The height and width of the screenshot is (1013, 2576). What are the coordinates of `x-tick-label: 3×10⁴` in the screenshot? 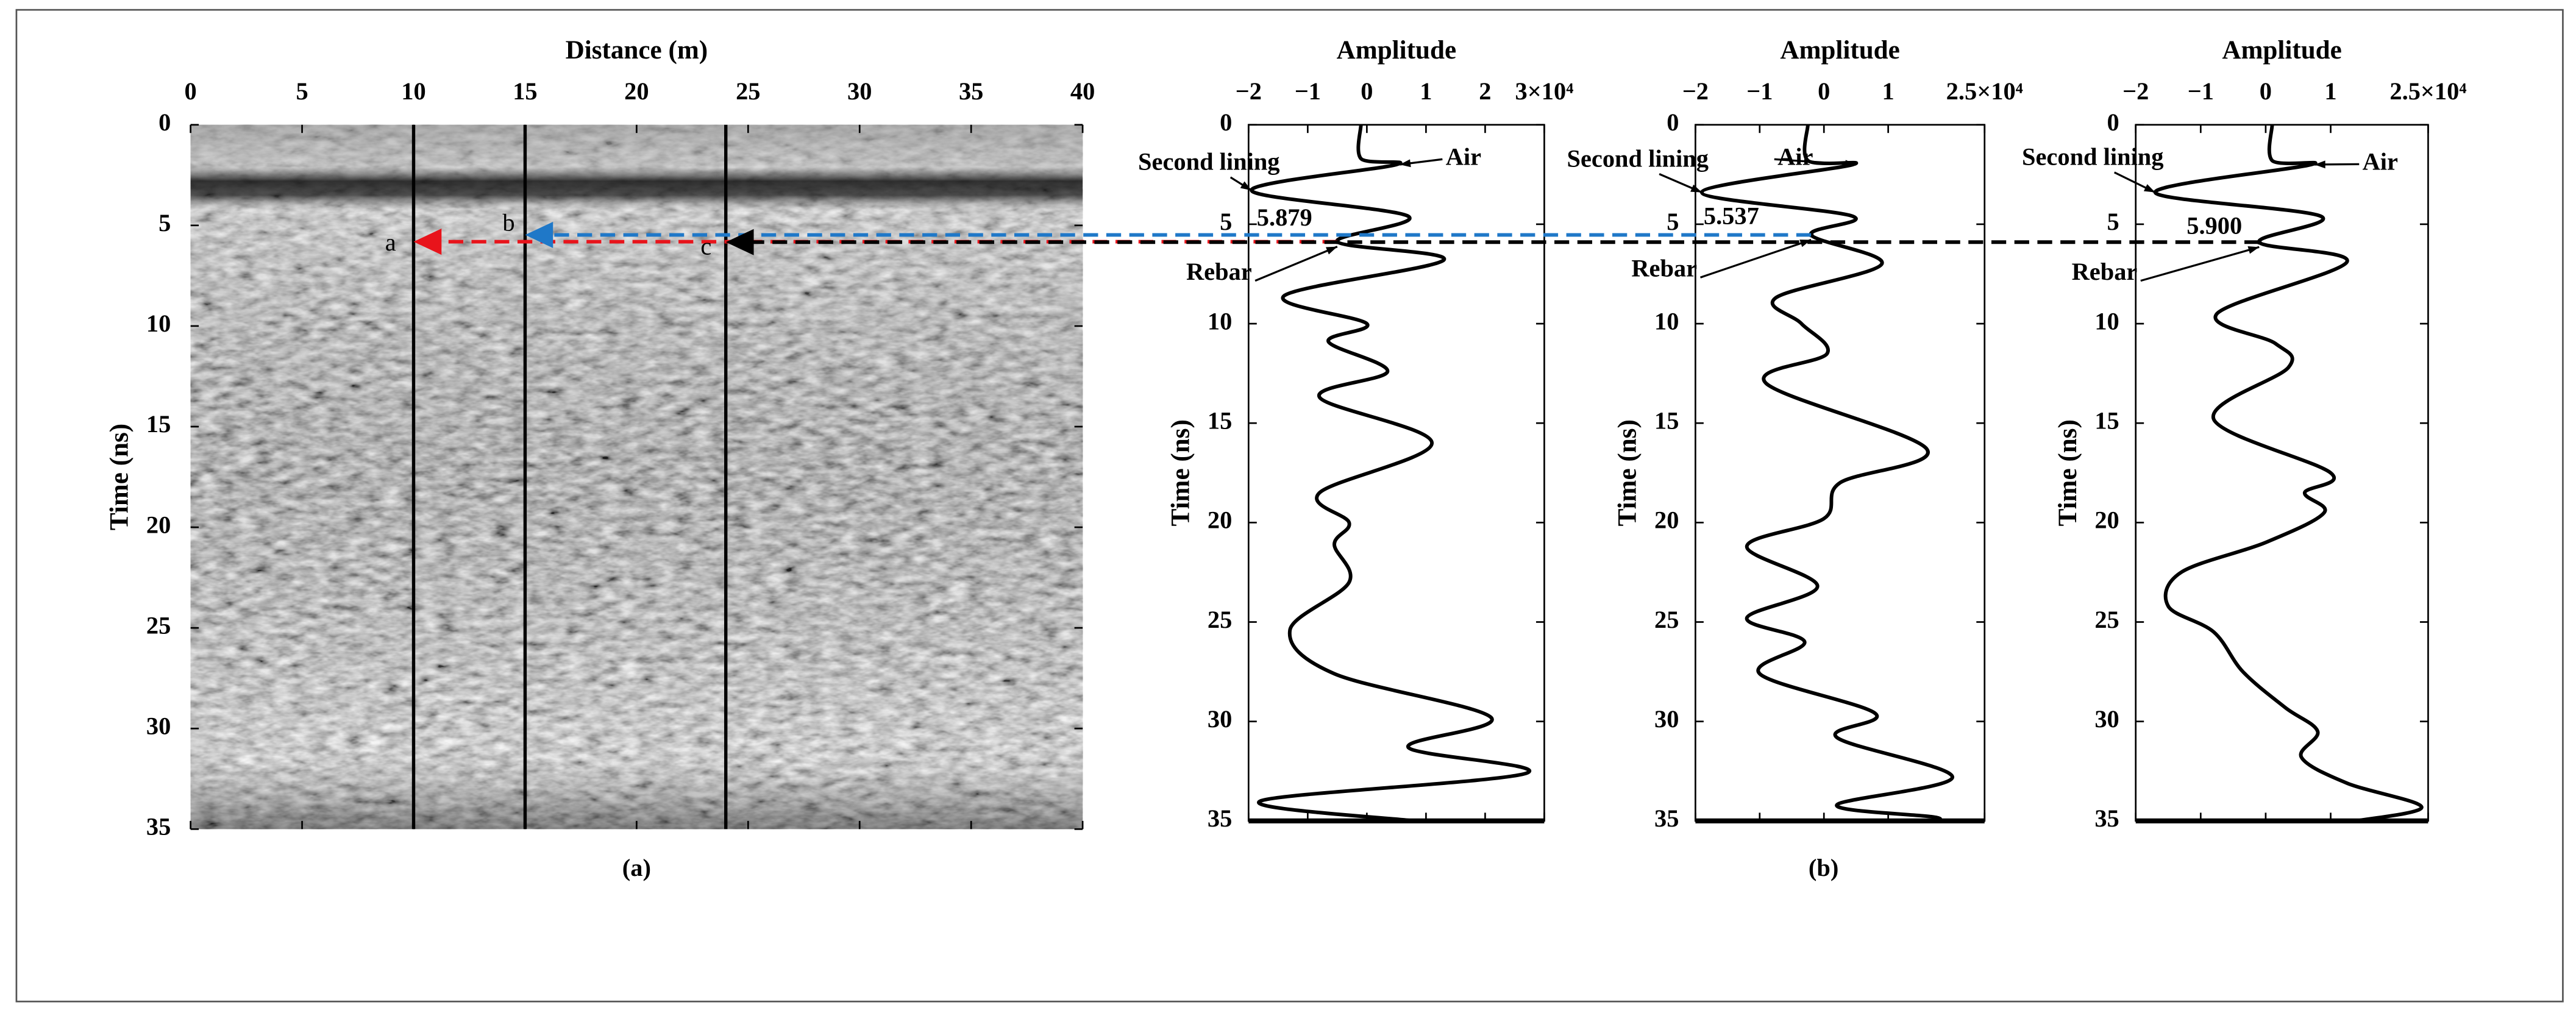 It's located at (1544, 91).